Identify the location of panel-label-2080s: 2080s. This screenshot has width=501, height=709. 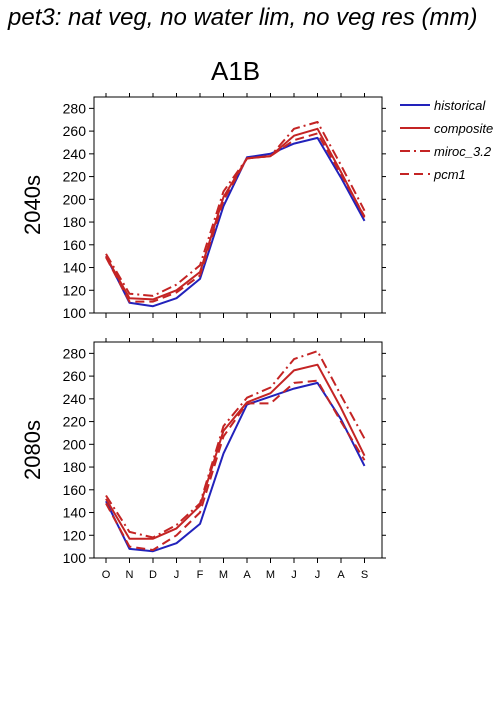
(32, 450).